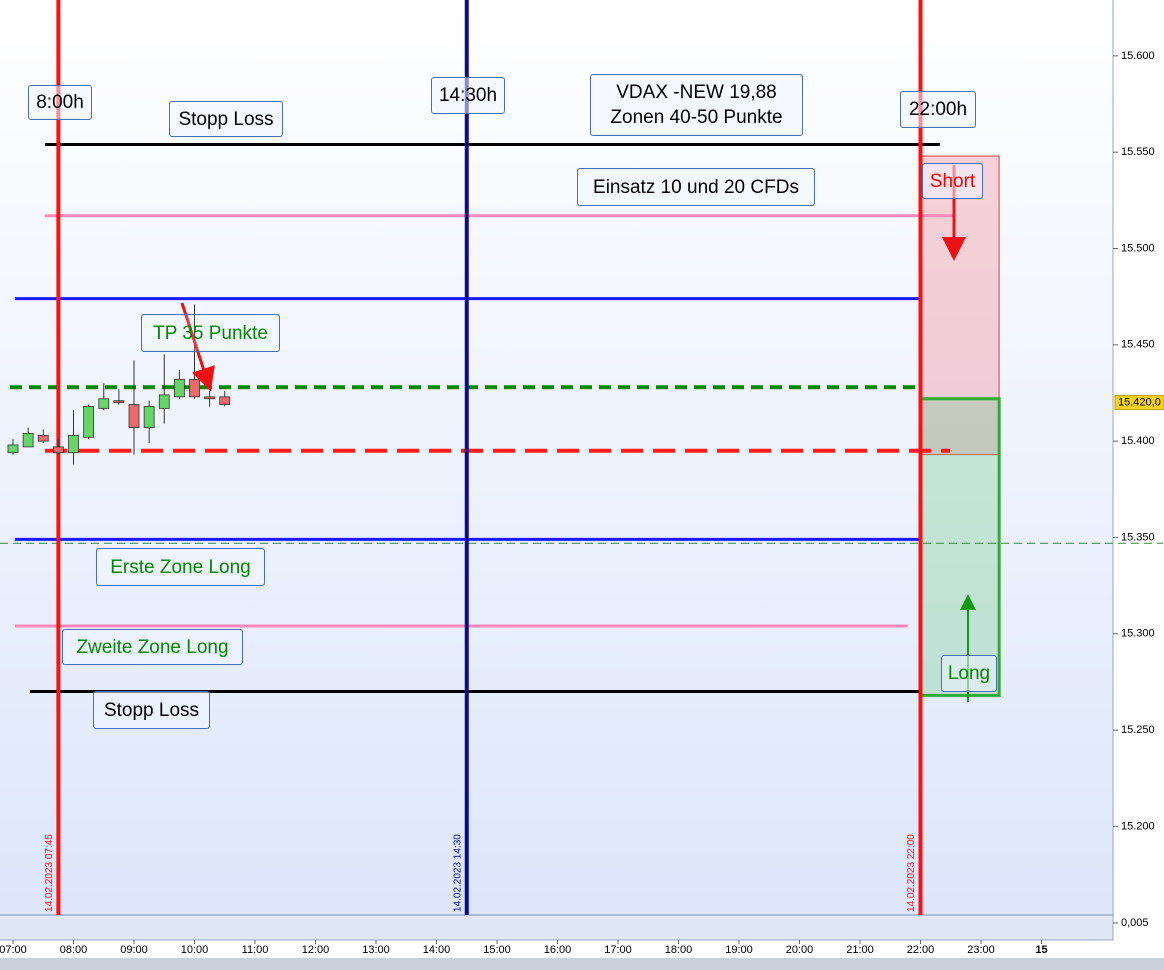 The width and height of the screenshot is (1164, 970). What do you see at coordinates (618, 950) in the screenshot?
I see `x-tick-label: 17:00` at bounding box center [618, 950].